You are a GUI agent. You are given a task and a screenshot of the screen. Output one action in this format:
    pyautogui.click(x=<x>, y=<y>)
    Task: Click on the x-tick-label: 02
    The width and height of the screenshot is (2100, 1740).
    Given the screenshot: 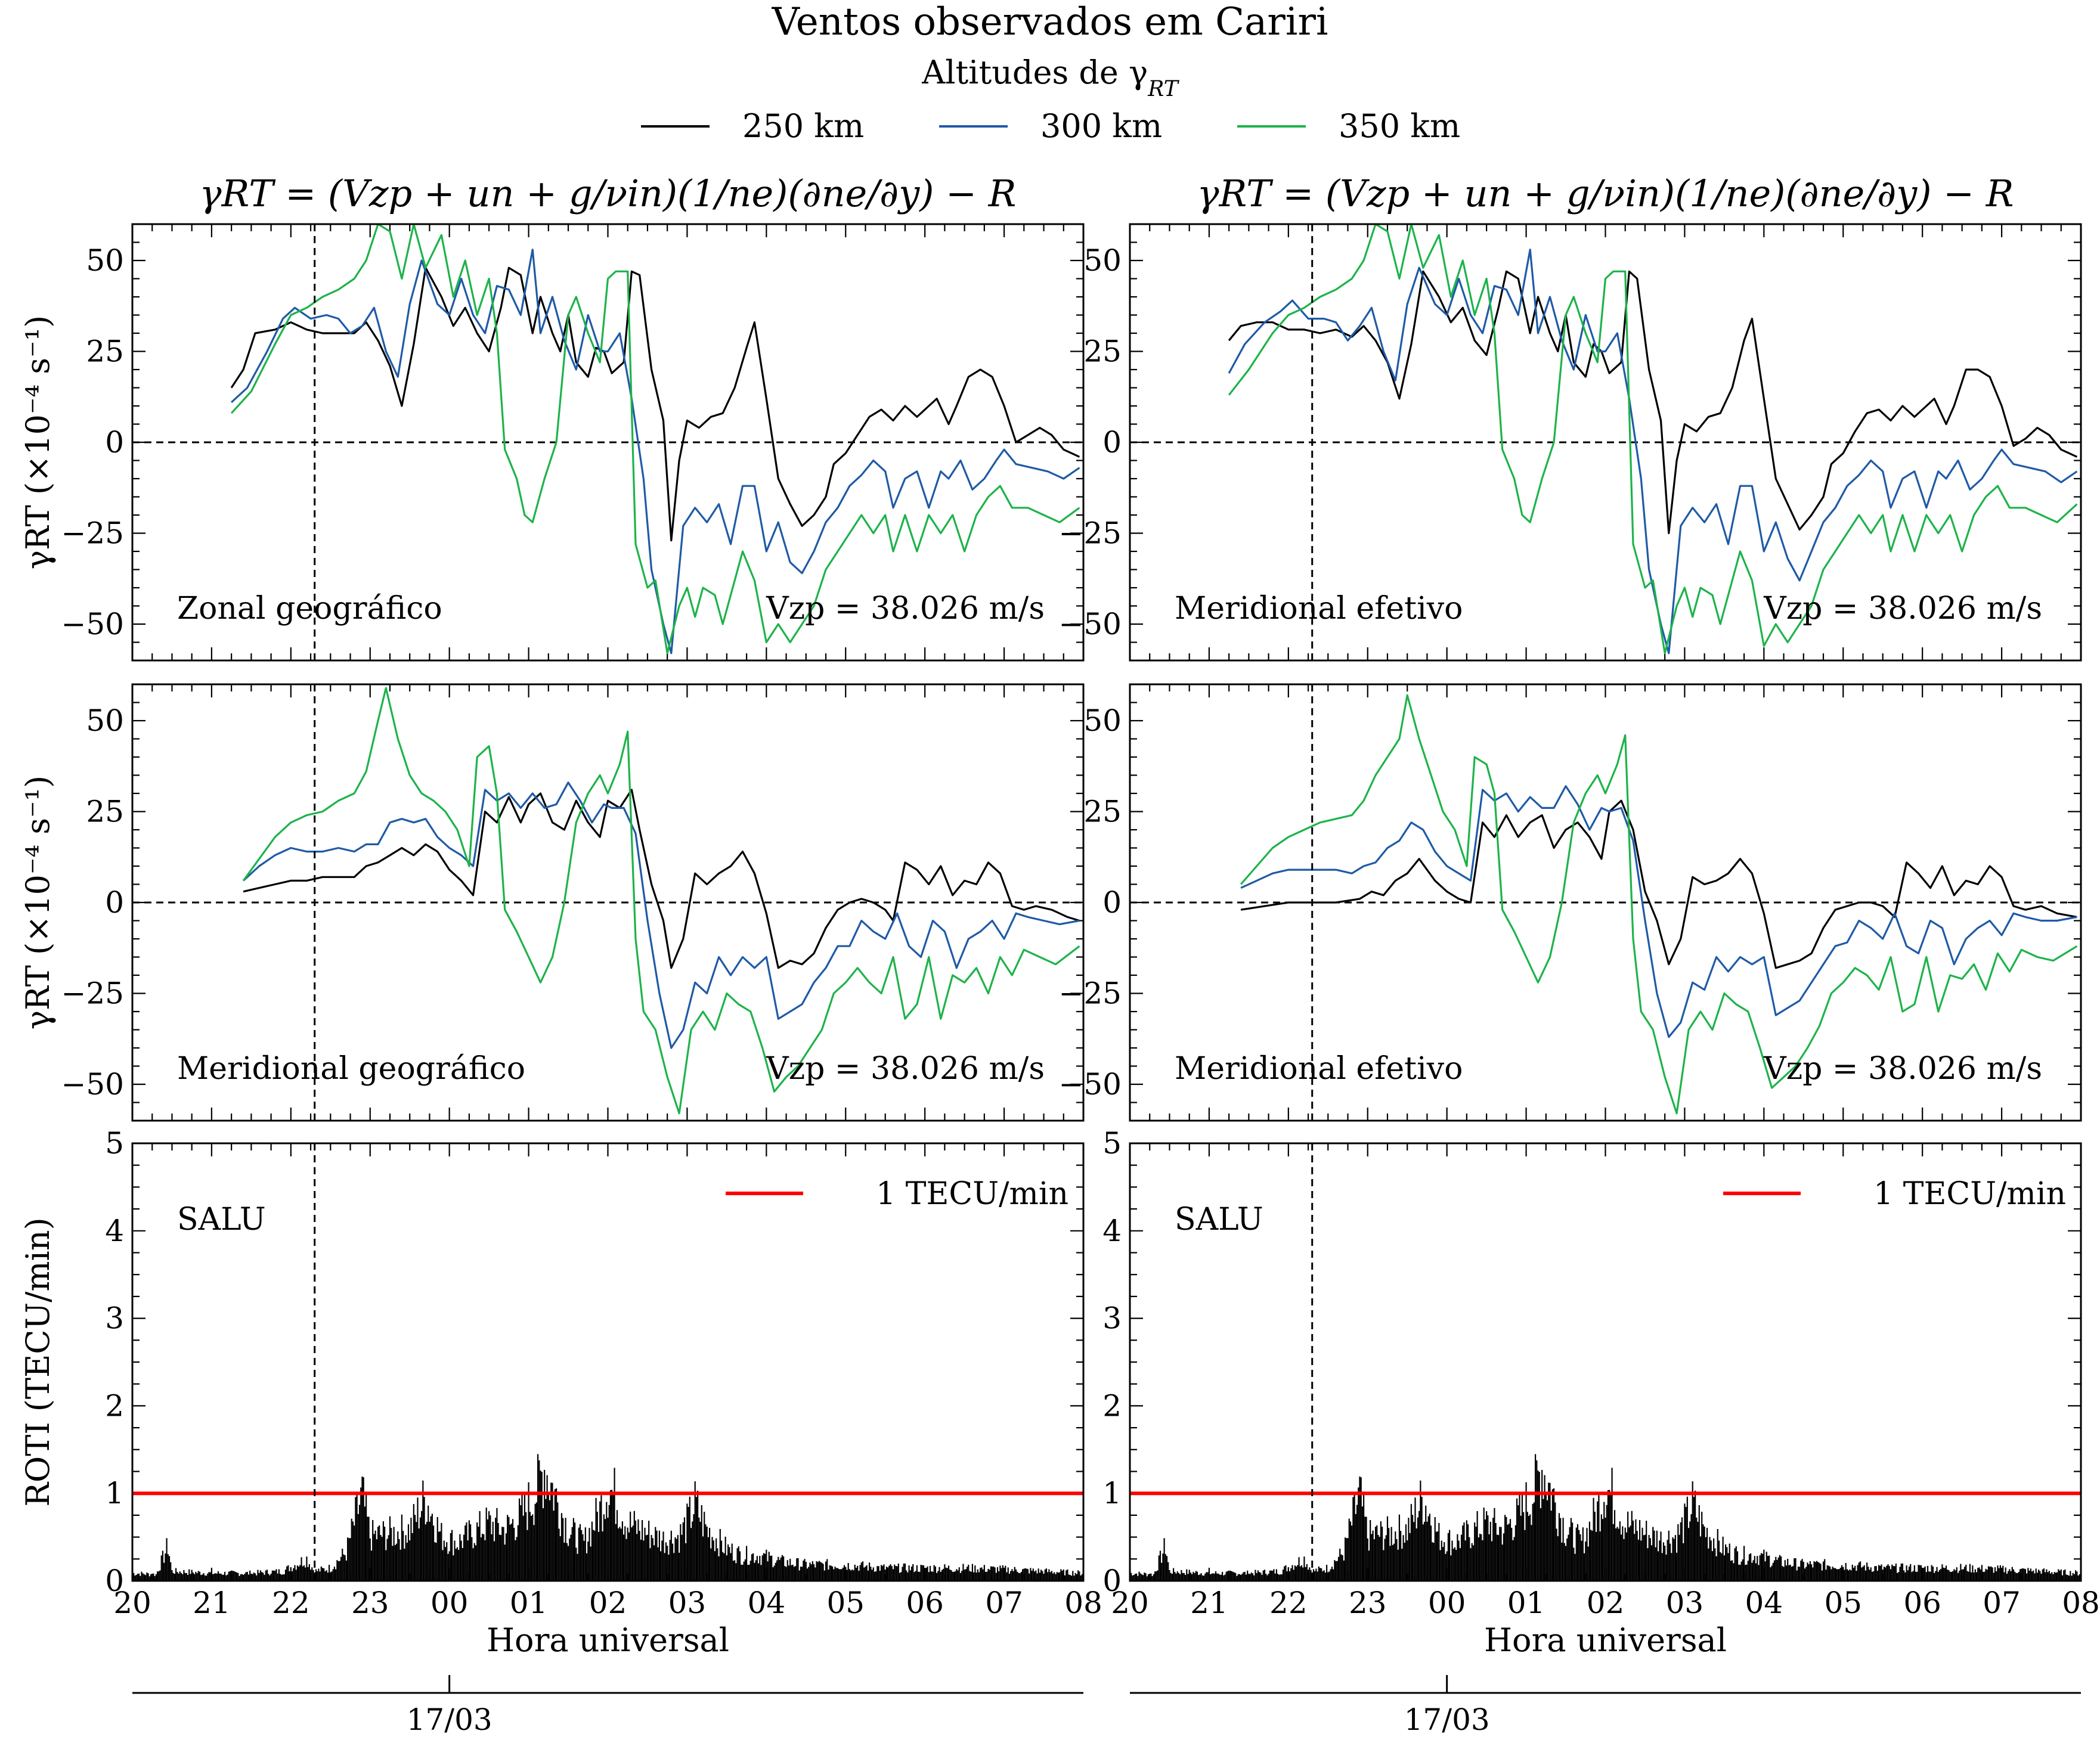 What is the action you would take?
    pyautogui.click(x=608, y=1603)
    